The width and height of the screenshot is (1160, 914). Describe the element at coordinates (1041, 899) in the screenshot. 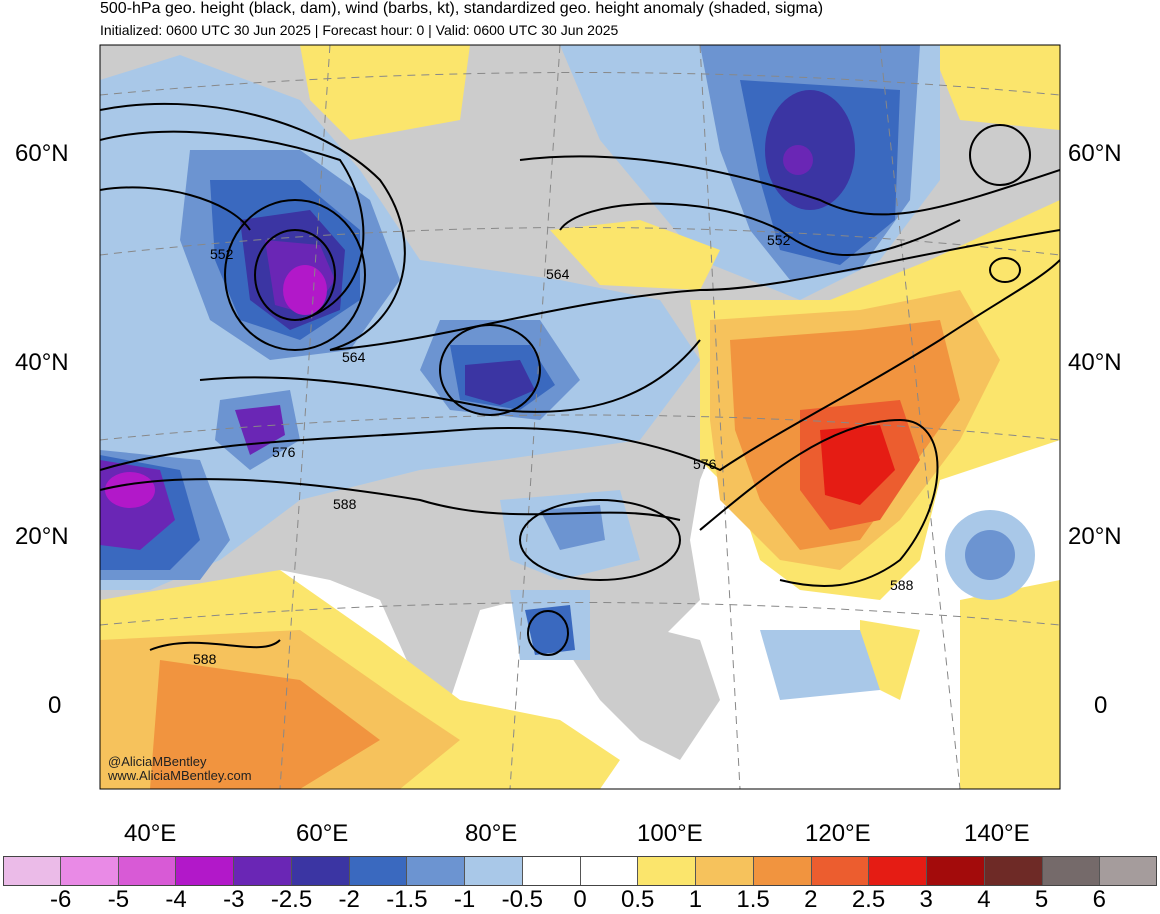

I see `colorbar-tick-label: 5` at that location.